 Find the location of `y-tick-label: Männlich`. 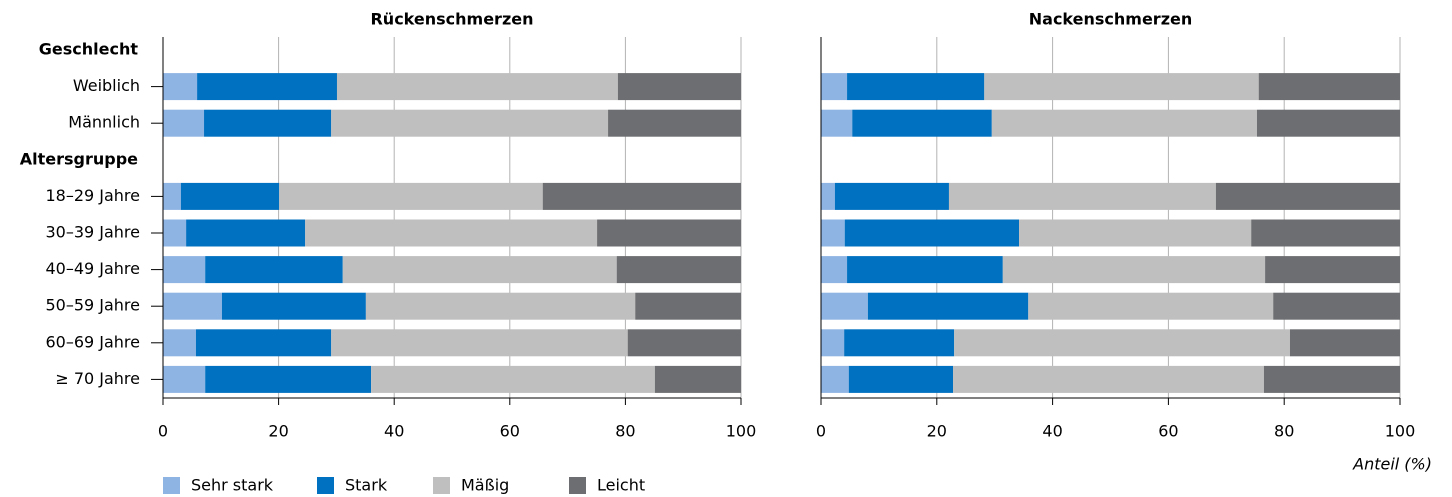

y-tick-label: Männlich is located at coordinates (104, 122).